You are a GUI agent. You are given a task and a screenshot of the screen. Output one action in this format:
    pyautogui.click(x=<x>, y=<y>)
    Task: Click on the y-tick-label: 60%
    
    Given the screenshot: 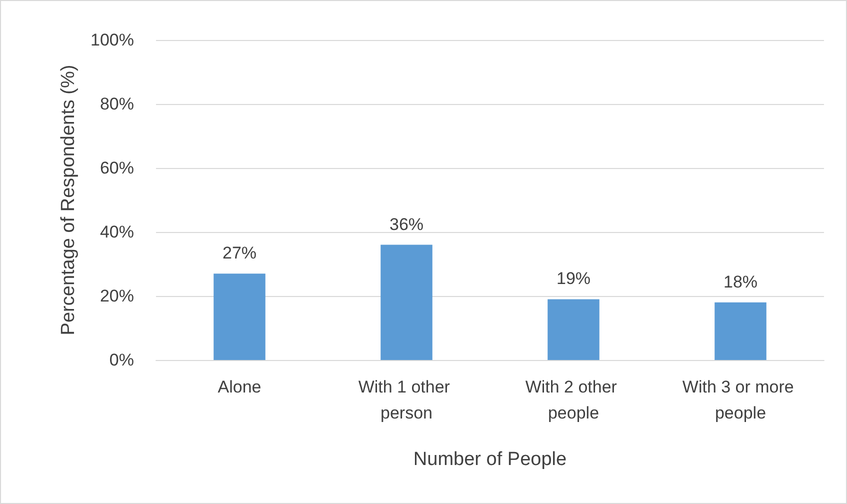 What is the action you would take?
    pyautogui.click(x=117, y=168)
    